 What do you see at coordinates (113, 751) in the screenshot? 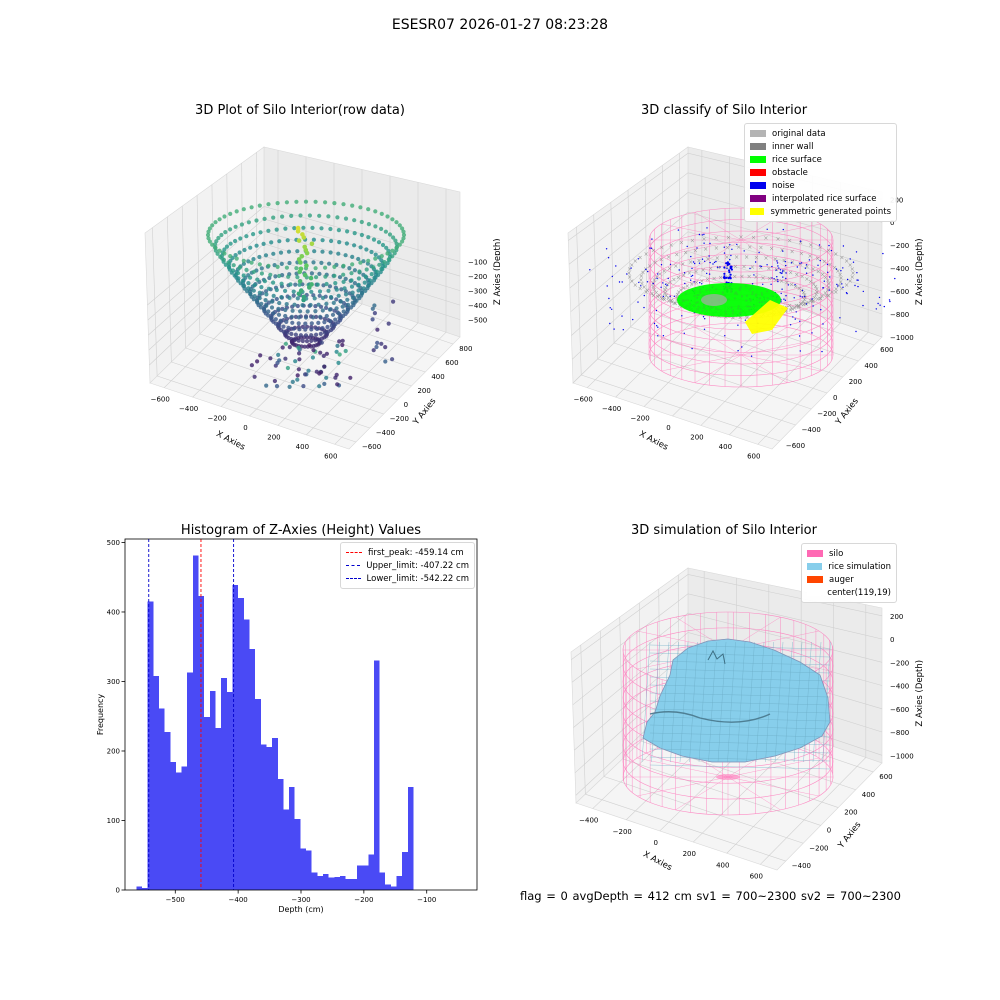
I see `y-tick-label: 200` at bounding box center [113, 751].